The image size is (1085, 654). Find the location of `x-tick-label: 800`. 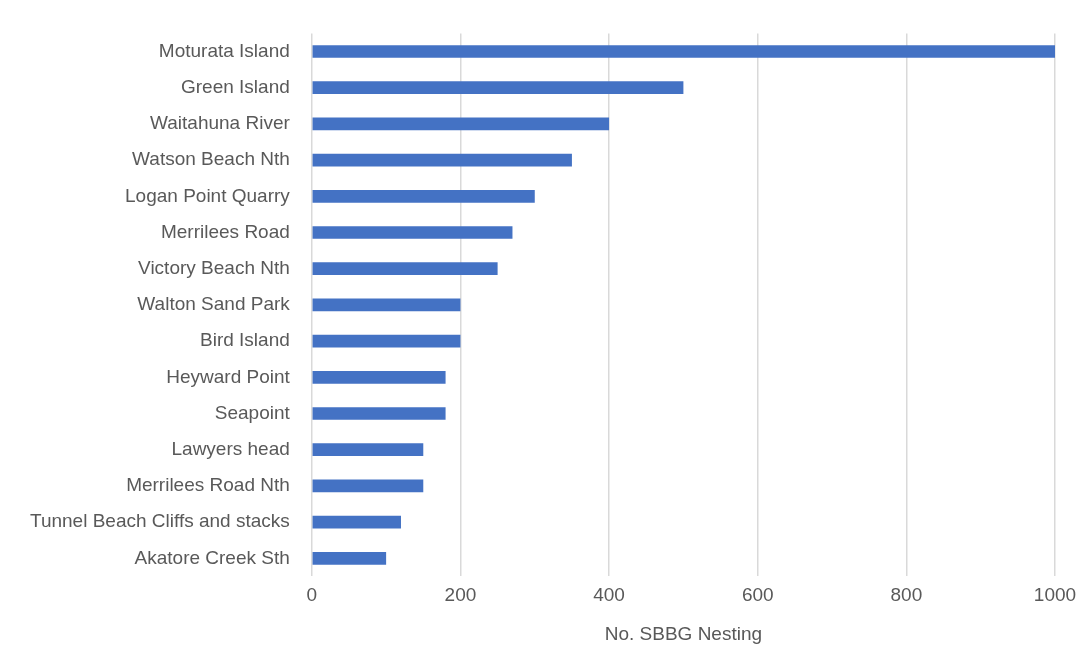

x-tick-label: 800 is located at coordinates (906, 595).